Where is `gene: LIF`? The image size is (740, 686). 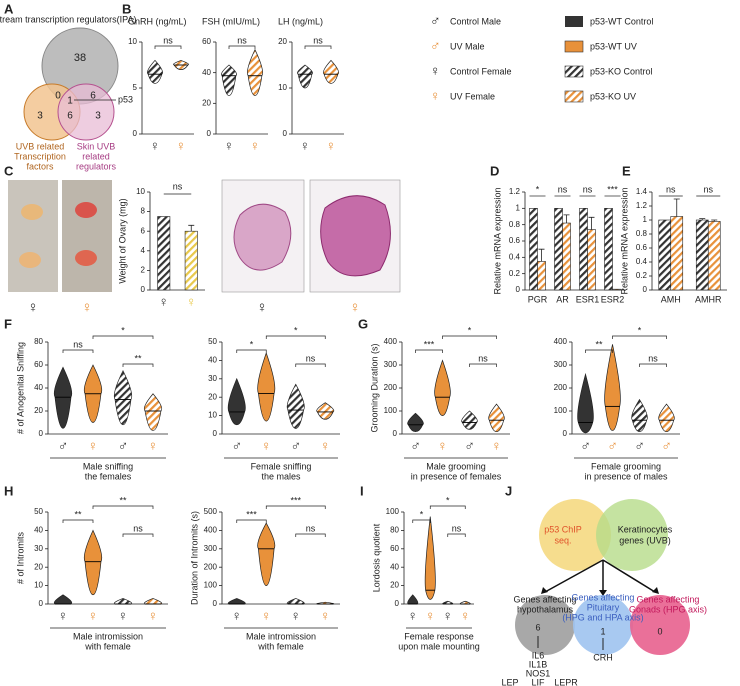 gene: LIF is located at coordinates (538, 681).